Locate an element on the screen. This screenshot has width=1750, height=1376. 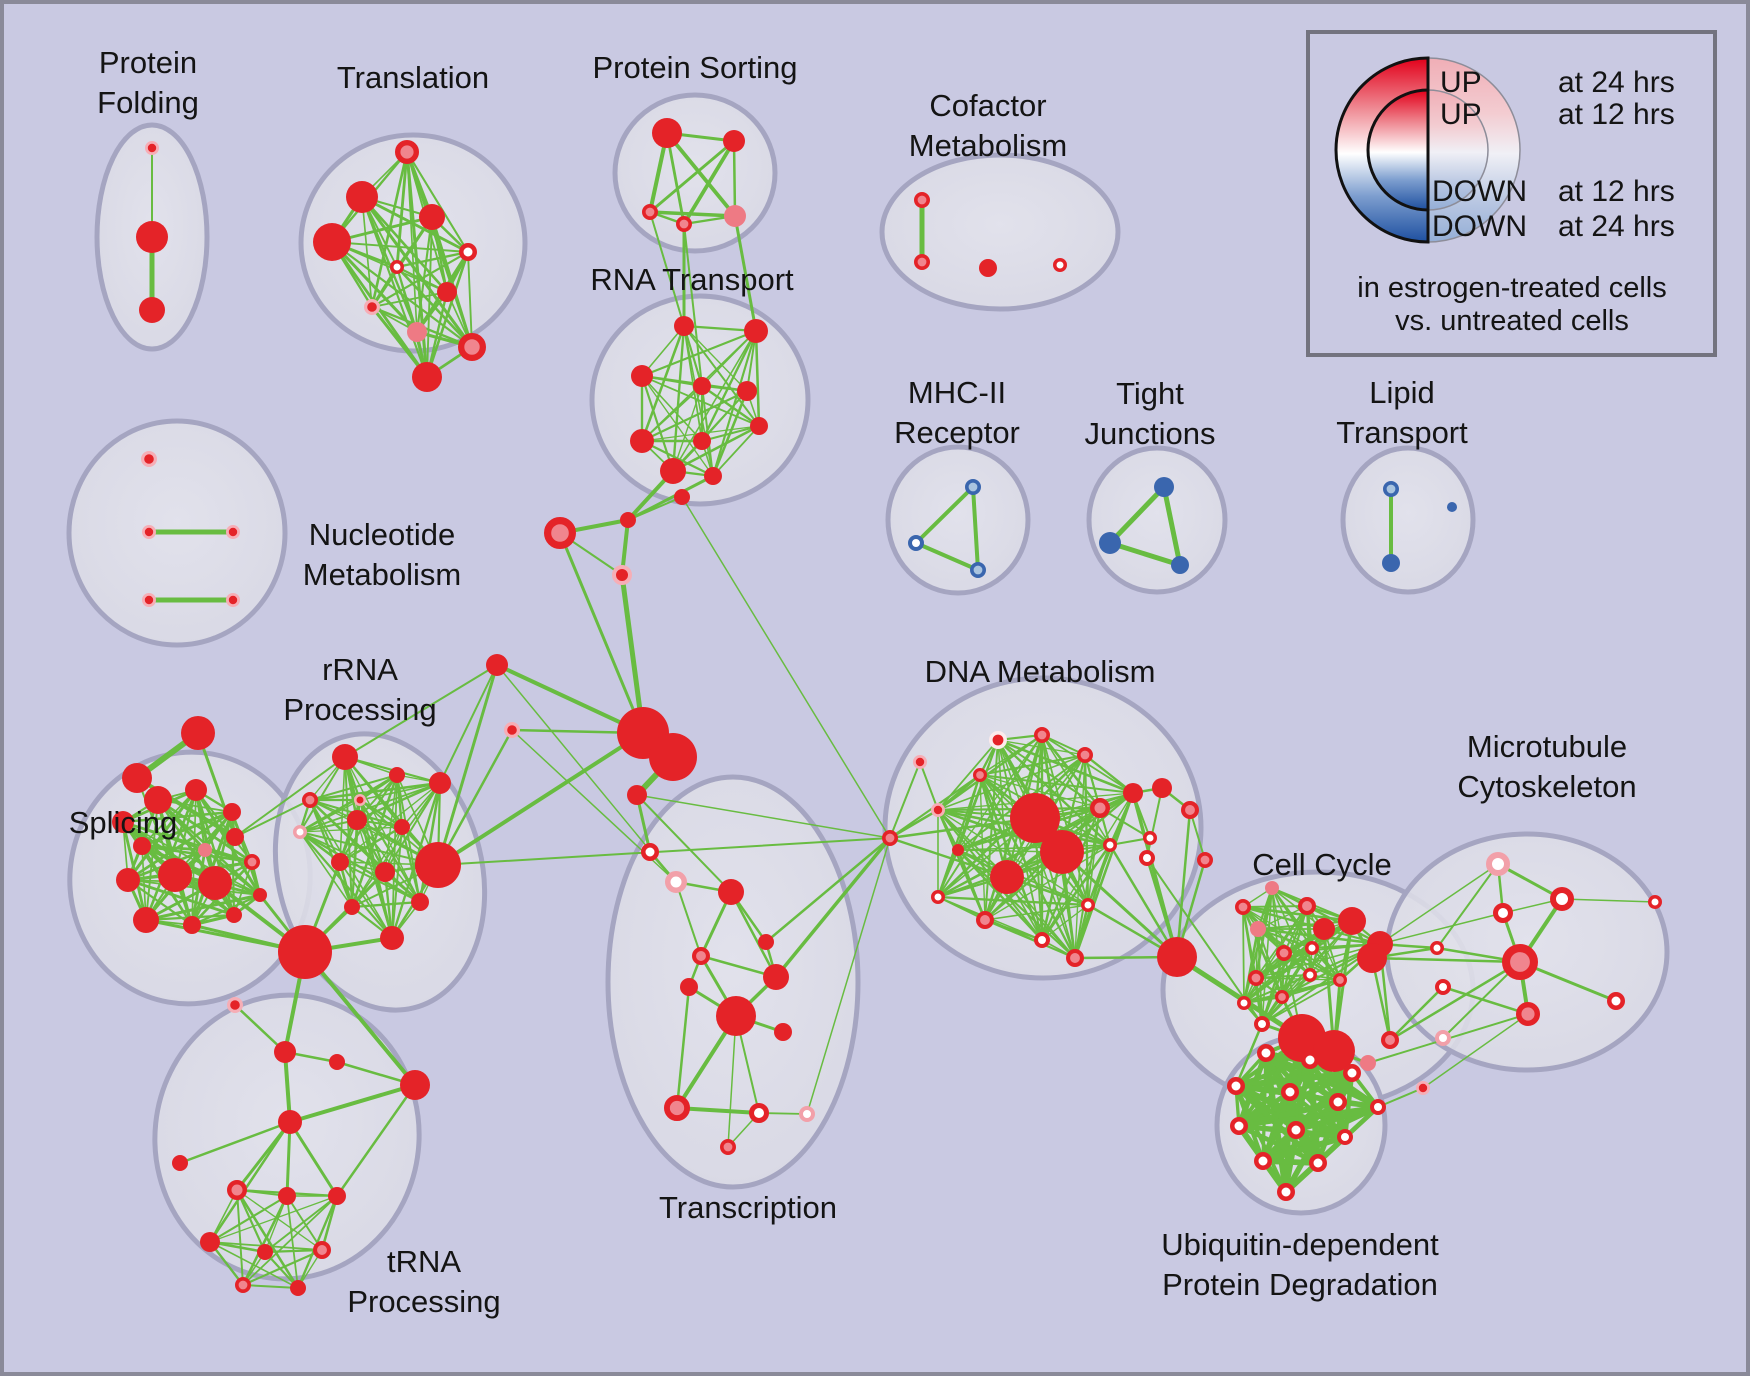
legend-up-12-time: at 12 hrs is located at coordinates (1616, 114).